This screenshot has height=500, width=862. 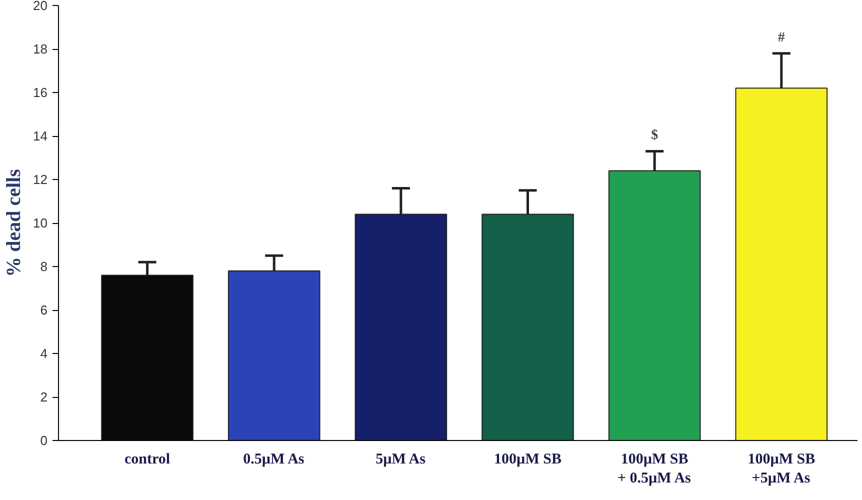 I want to click on x-tick-label: 5µM As, so click(x=401, y=460).